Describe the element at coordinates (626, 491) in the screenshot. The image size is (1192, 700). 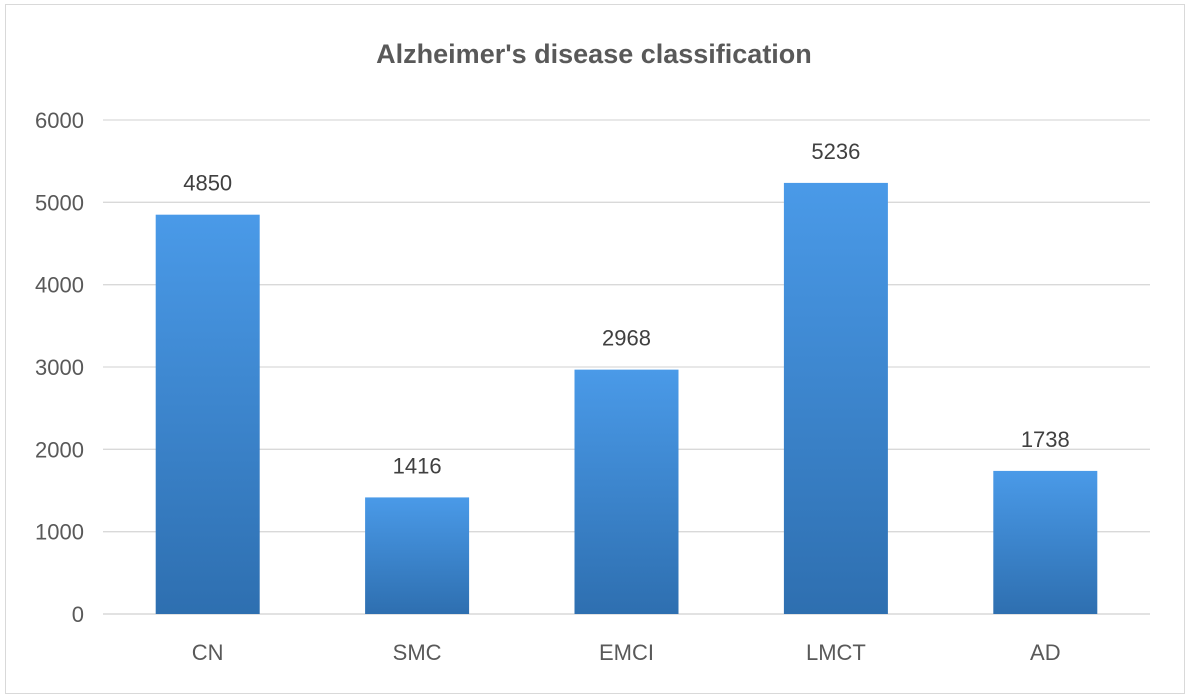
I see `bar-emci` at that location.